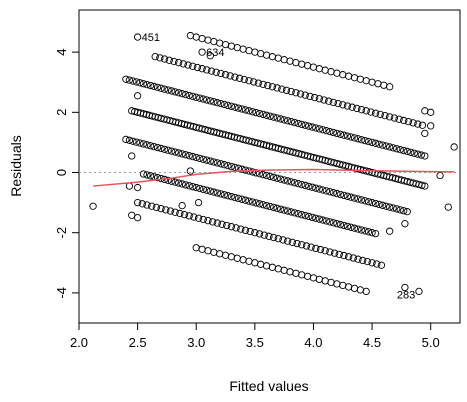  Describe the element at coordinates (61, 112) in the screenshot. I see `y-tick-label: 2` at that location.